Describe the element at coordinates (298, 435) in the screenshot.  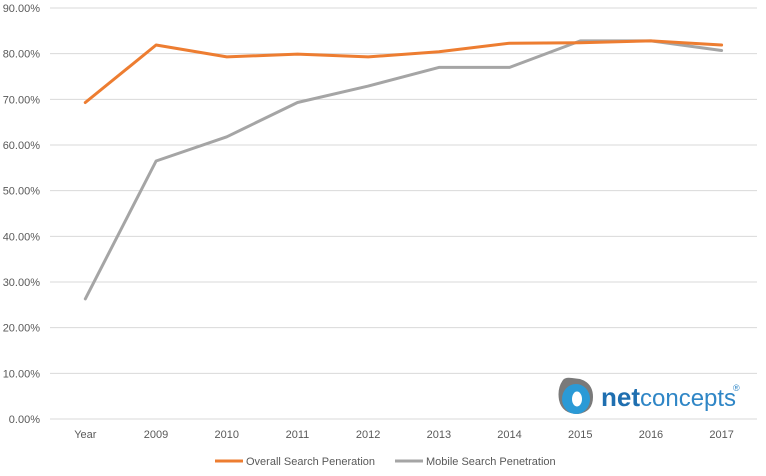
I see `x-tick-label: 2011` at that location.